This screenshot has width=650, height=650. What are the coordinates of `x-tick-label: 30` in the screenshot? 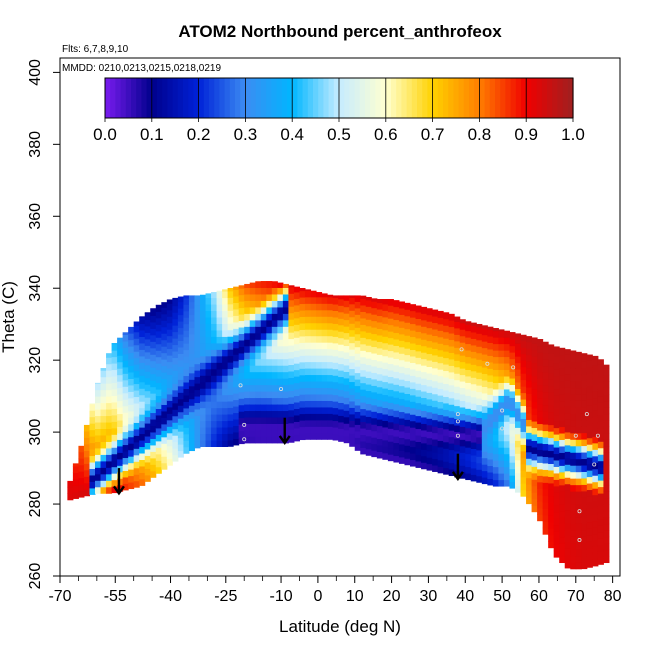 It's located at (429, 596).